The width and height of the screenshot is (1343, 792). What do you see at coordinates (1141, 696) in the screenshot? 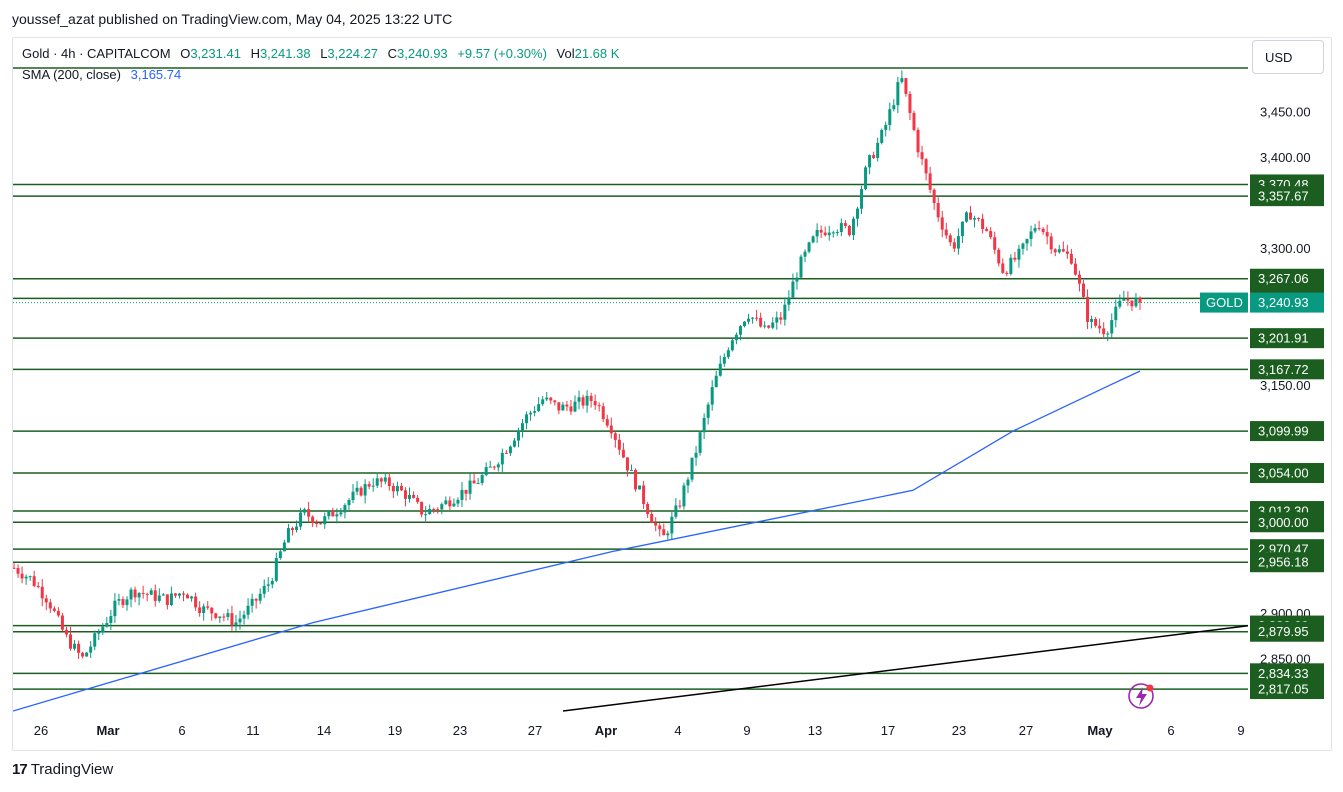
I see `alert-lightning-icon` at bounding box center [1141, 696].